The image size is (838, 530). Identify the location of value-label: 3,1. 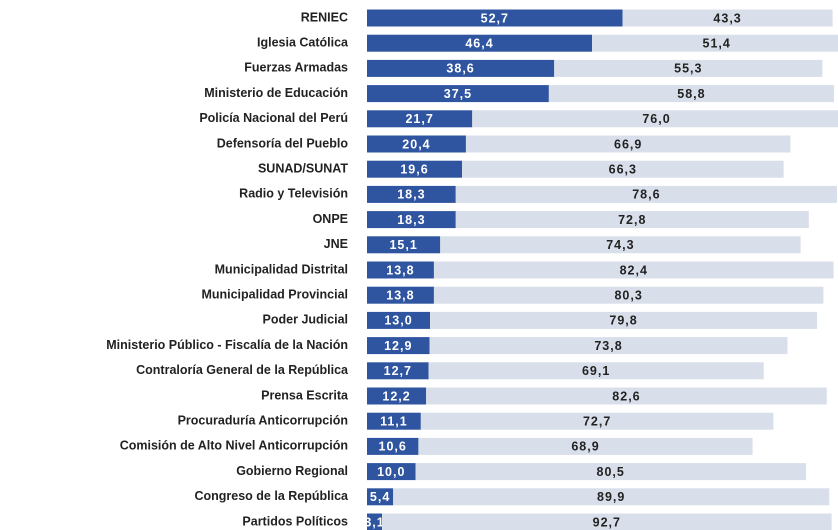
(374, 522).